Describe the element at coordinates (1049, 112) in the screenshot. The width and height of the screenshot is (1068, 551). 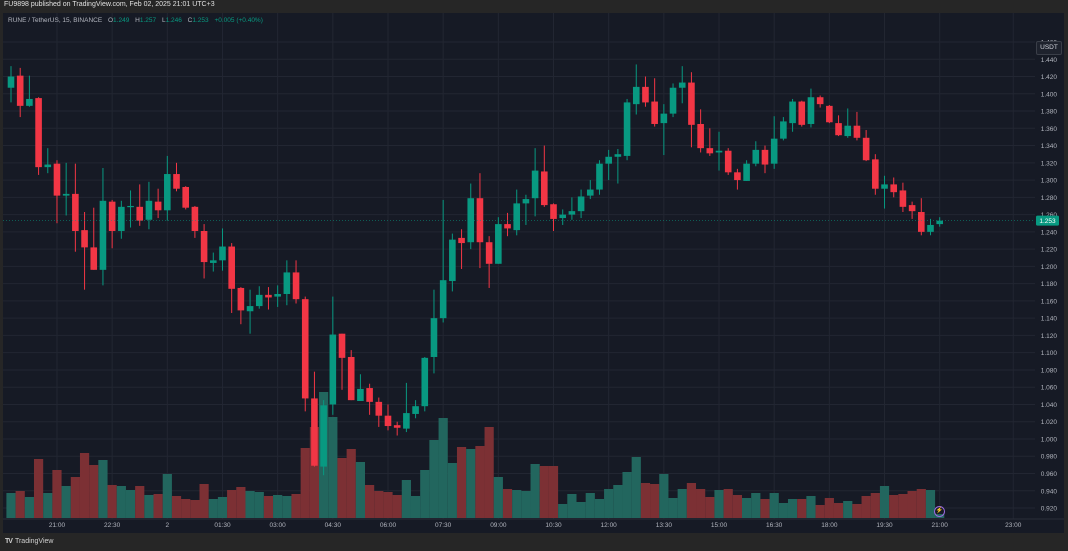
I see `price-tick-label: 1.380` at that location.